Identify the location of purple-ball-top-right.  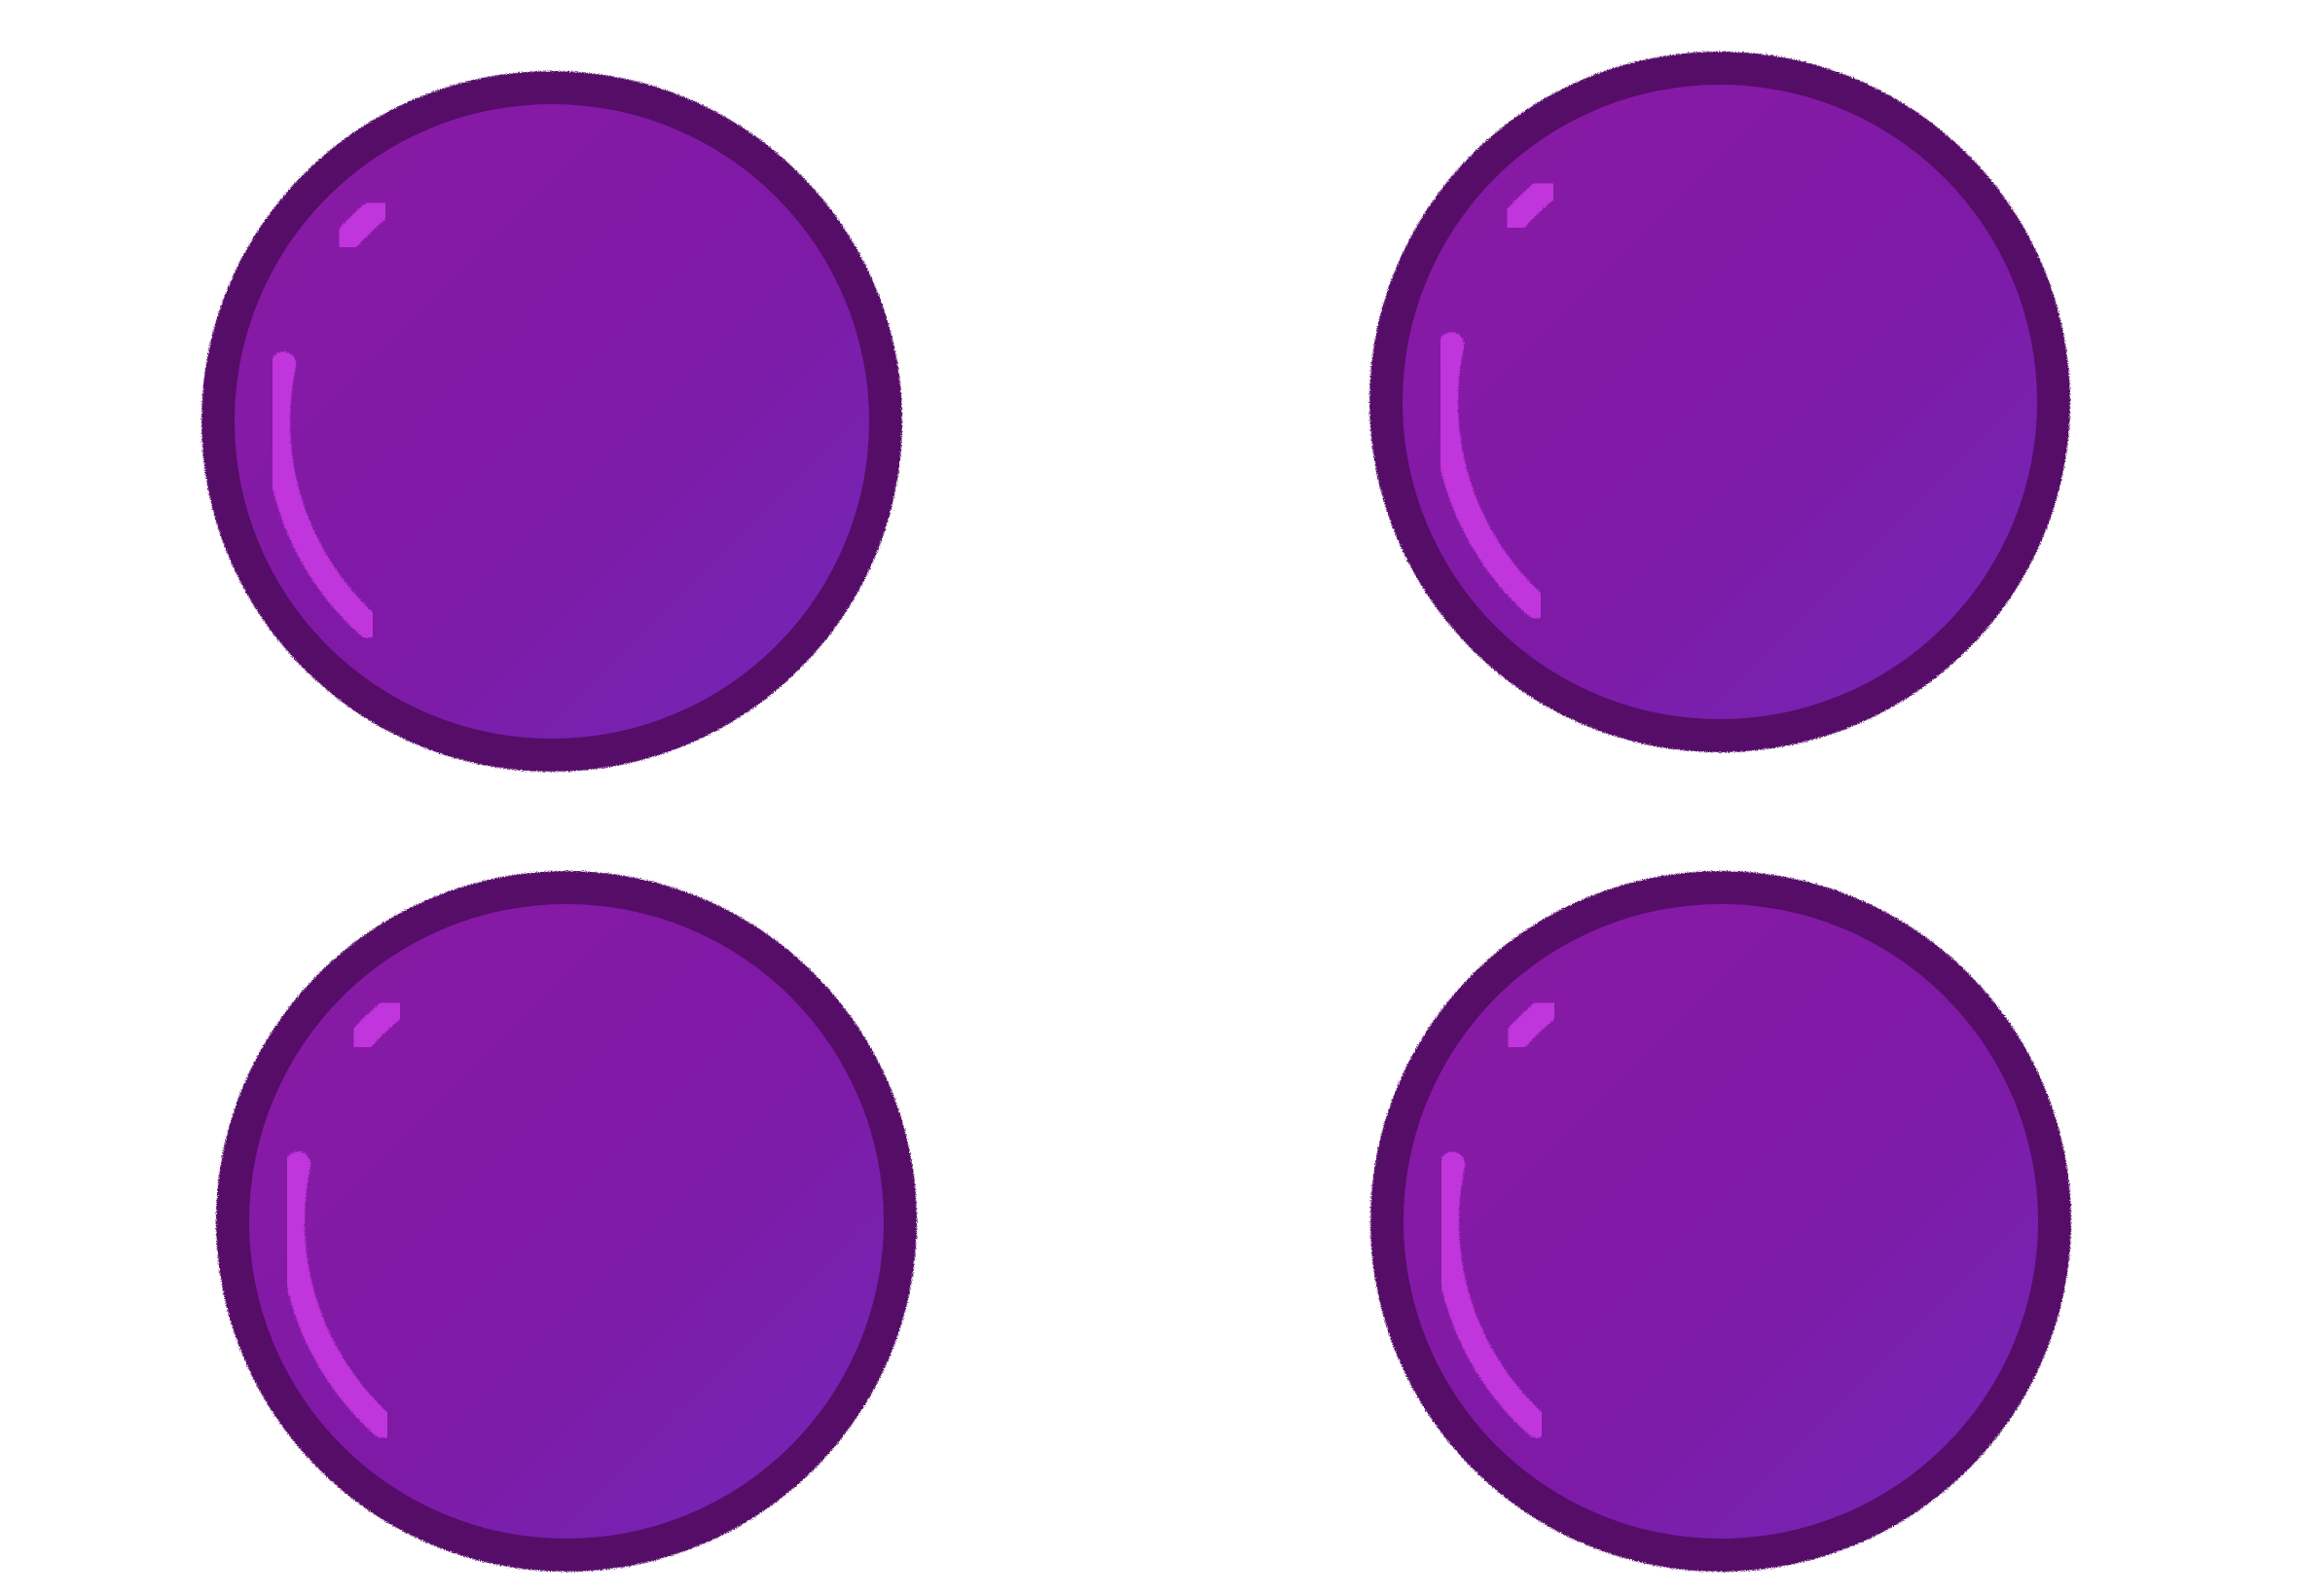
(1719, 402).